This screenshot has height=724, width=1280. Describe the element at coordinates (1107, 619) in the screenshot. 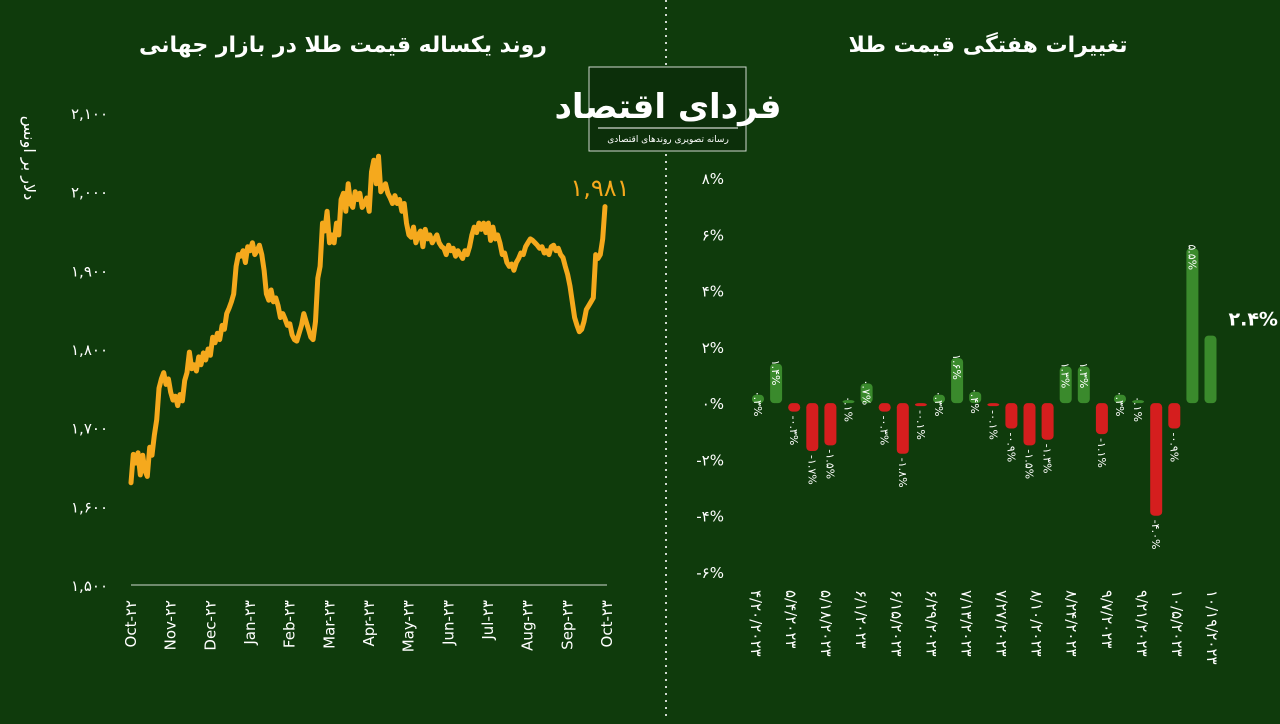

I see `bar-x-tick-label: ۹/۷/۲۰۲۳` at that location.